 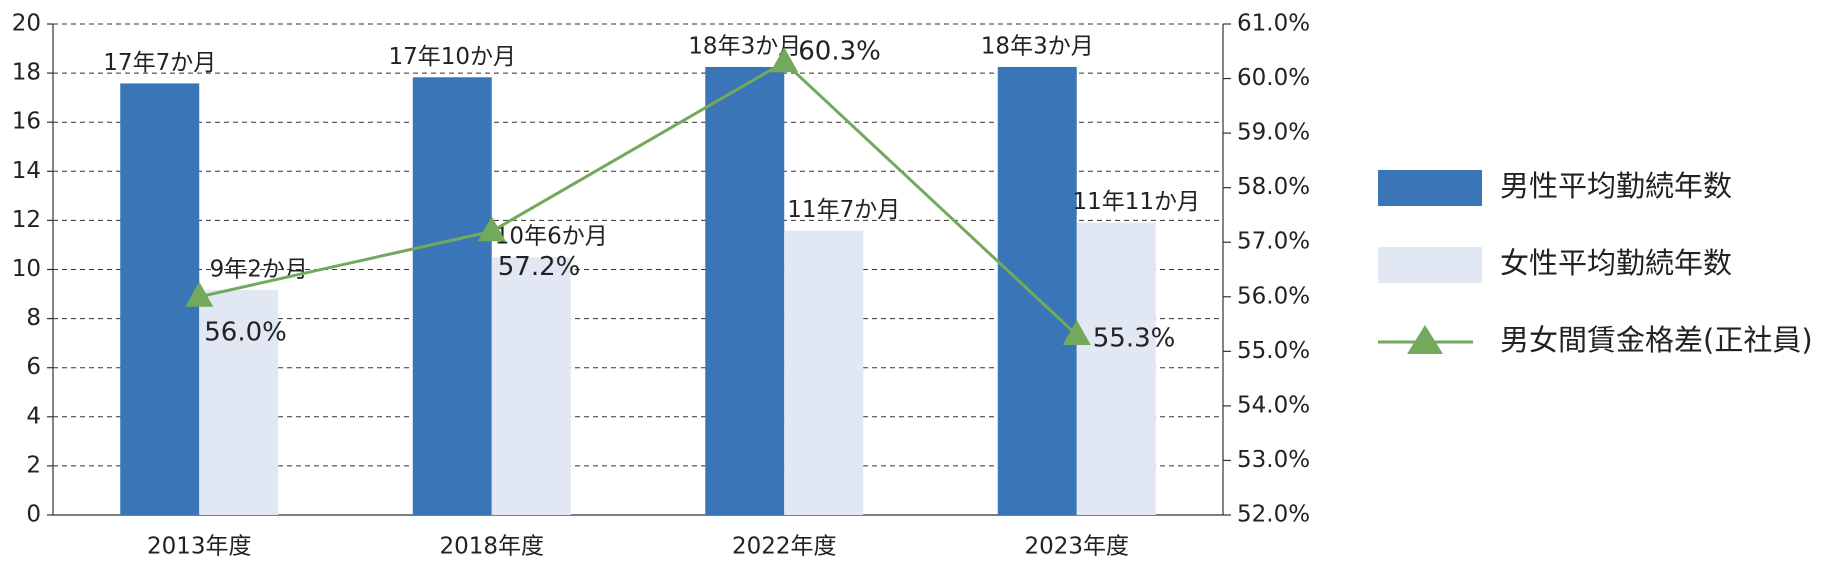 I want to click on y2-tick-label: 54.0%, so click(x=1273, y=405).